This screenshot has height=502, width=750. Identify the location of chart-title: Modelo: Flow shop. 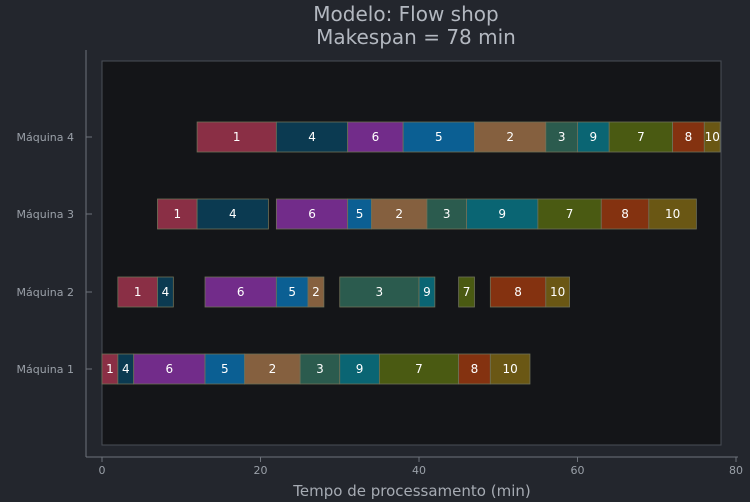
(405, 14).